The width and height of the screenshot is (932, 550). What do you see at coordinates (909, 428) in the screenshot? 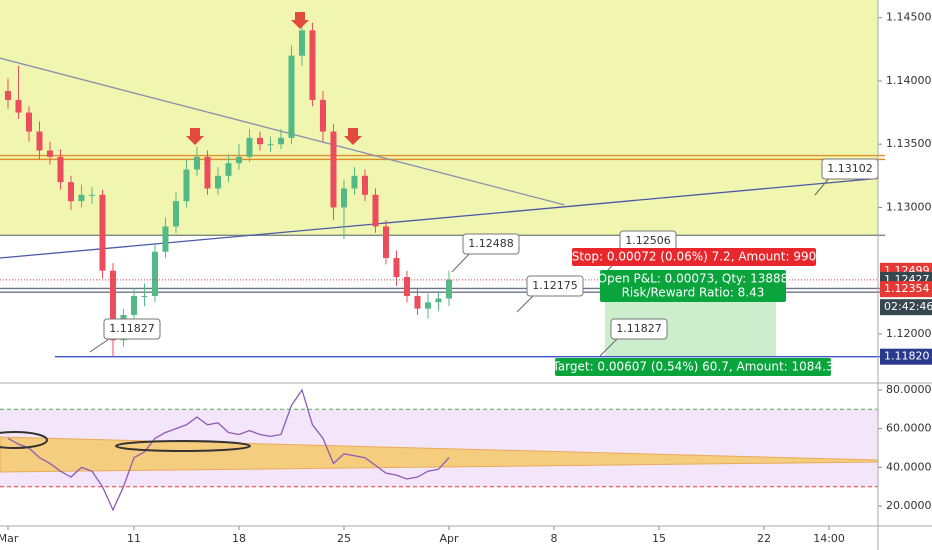
I see `rsi-tick-label: 60.0000` at bounding box center [909, 428].